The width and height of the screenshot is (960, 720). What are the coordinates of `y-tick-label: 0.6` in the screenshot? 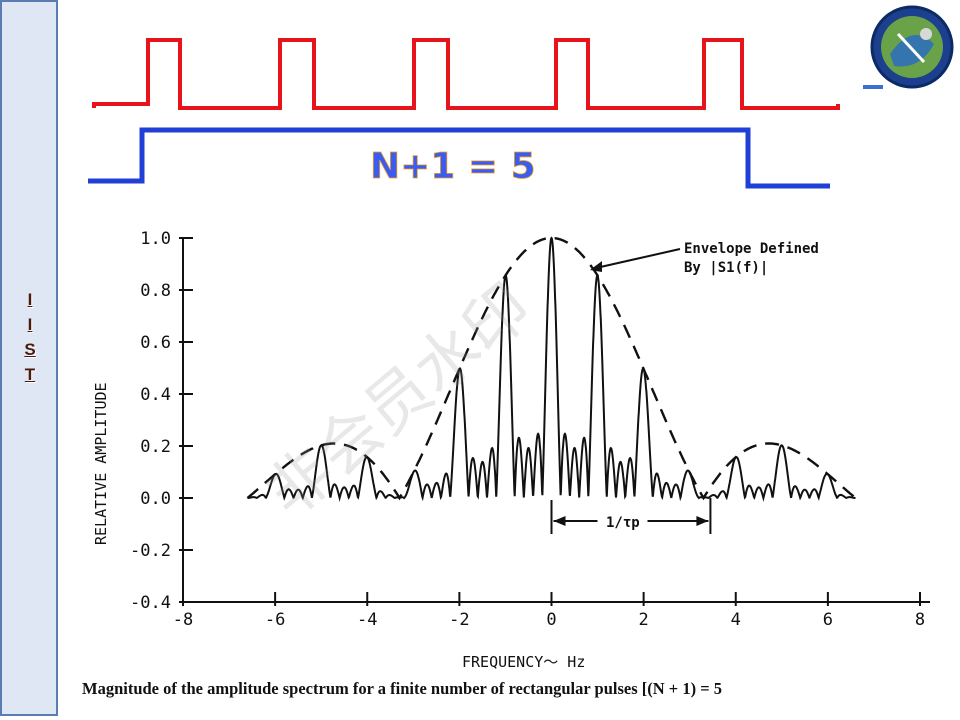 It's located at (155, 343).